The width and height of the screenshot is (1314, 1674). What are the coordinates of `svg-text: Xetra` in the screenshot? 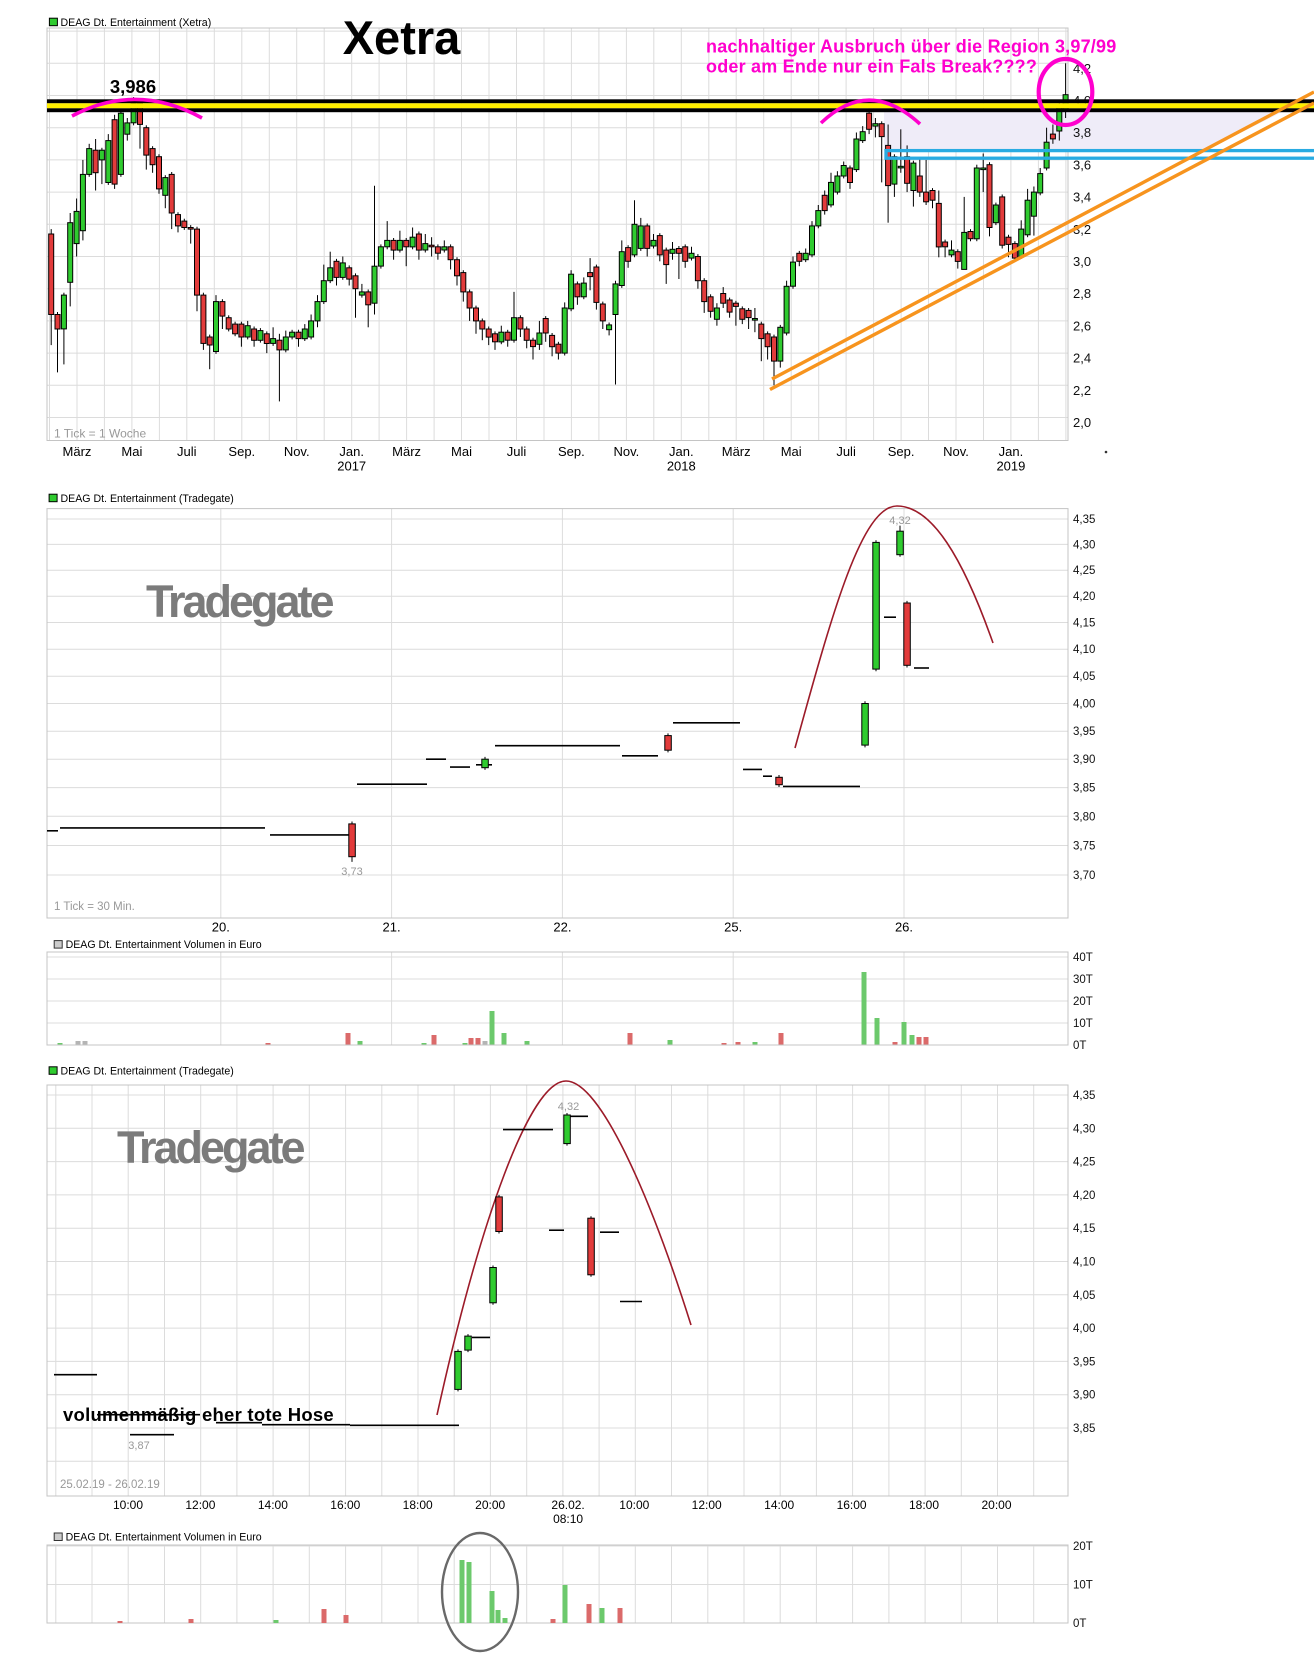 It's located at (402, 37).